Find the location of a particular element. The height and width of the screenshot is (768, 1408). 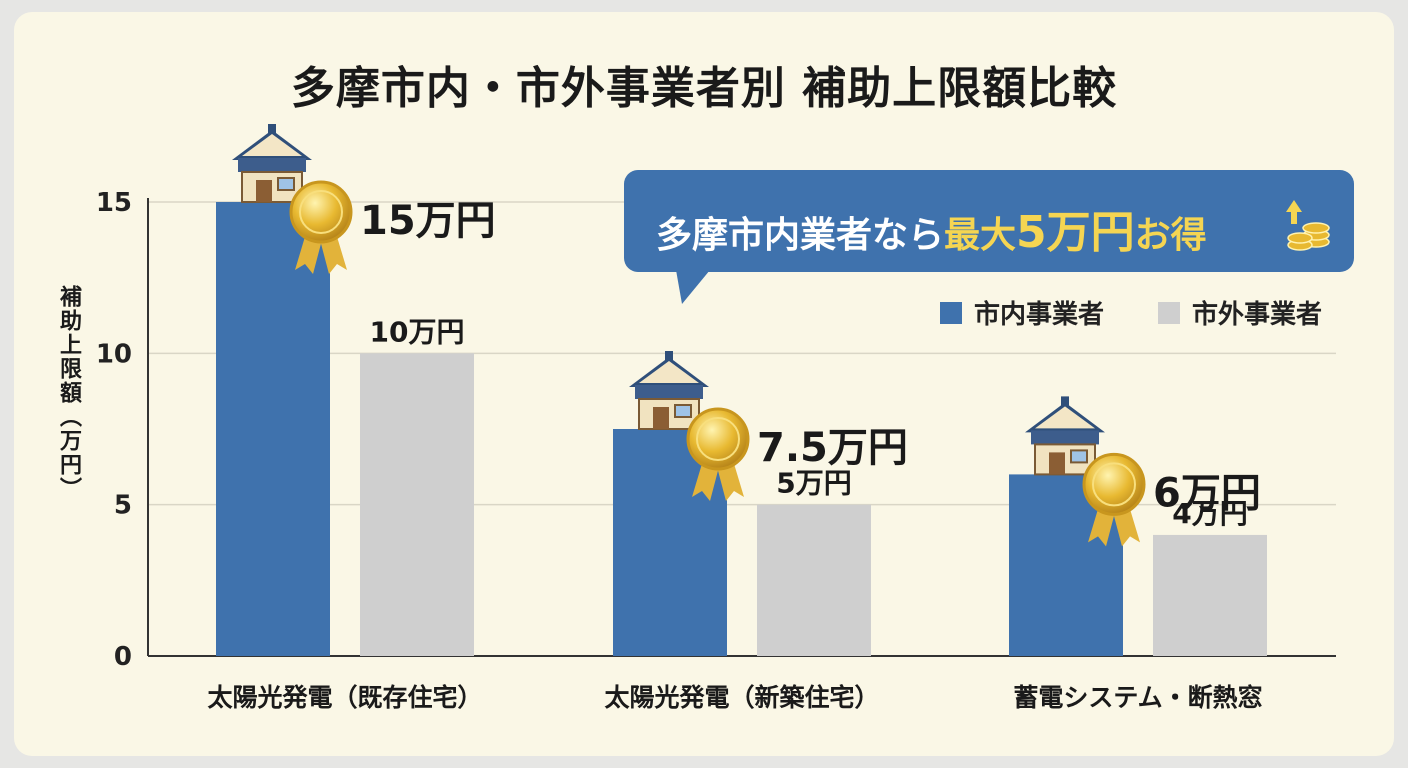

y-tick-label: 10 is located at coordinates (114, 354).